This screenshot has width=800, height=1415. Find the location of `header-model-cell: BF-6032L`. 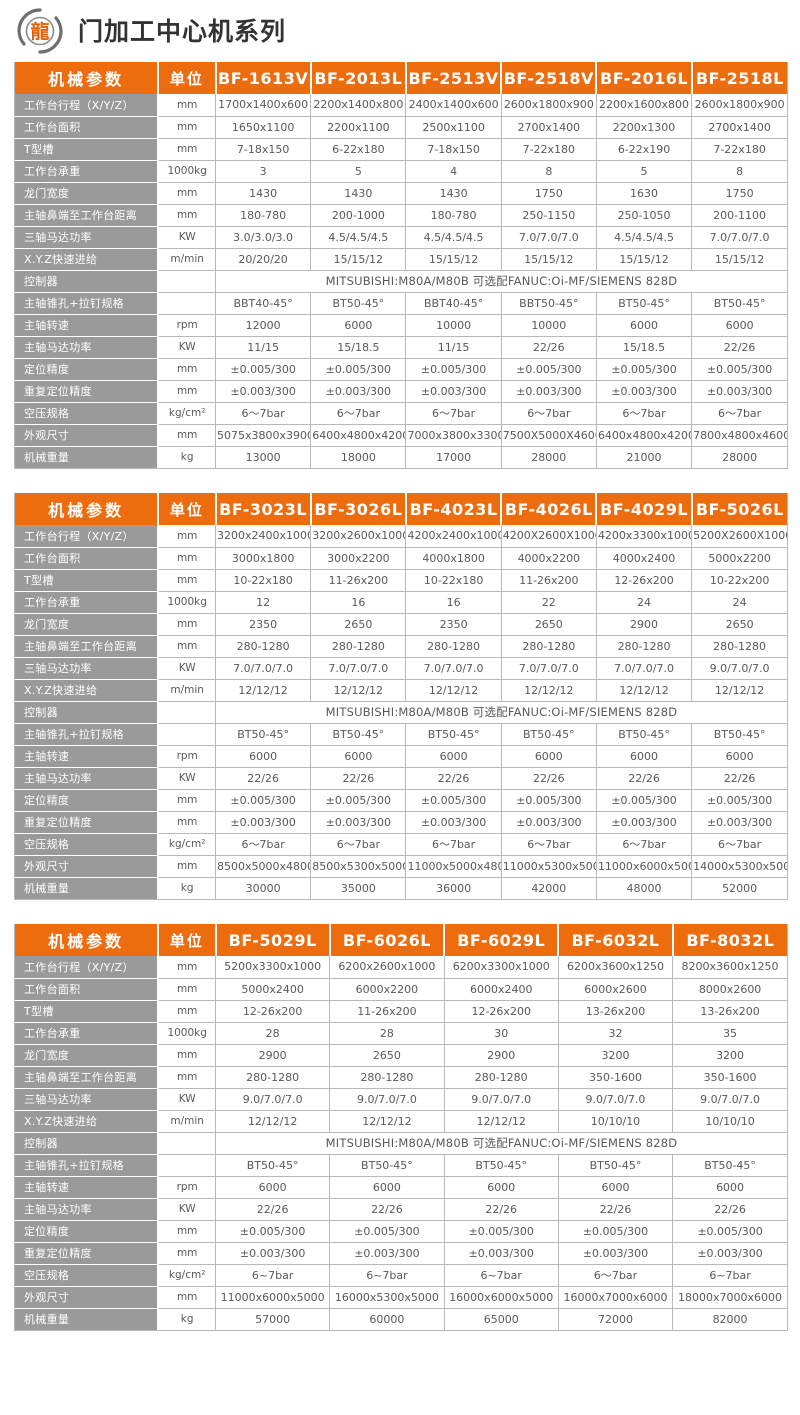

header-model-cell: BF-6032L is located at coordinates (616, 940).